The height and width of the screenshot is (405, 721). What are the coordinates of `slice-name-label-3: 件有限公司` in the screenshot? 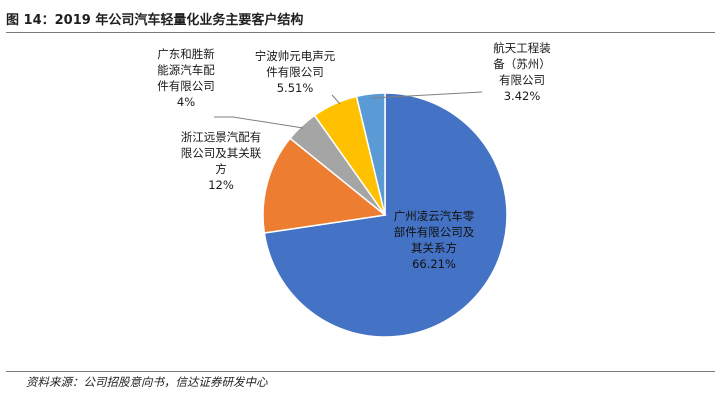 It's located at (295, 72).